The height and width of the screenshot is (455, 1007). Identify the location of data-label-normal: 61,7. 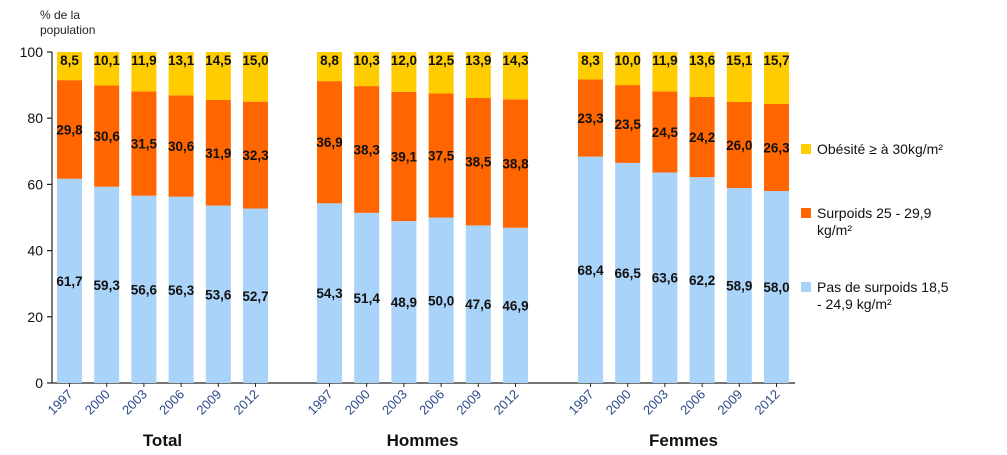
(69, 281).